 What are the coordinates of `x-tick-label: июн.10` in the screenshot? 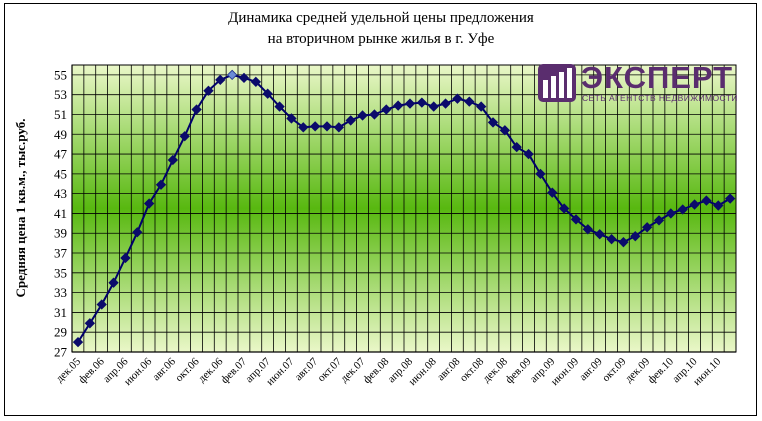 It's located at (707, 371).